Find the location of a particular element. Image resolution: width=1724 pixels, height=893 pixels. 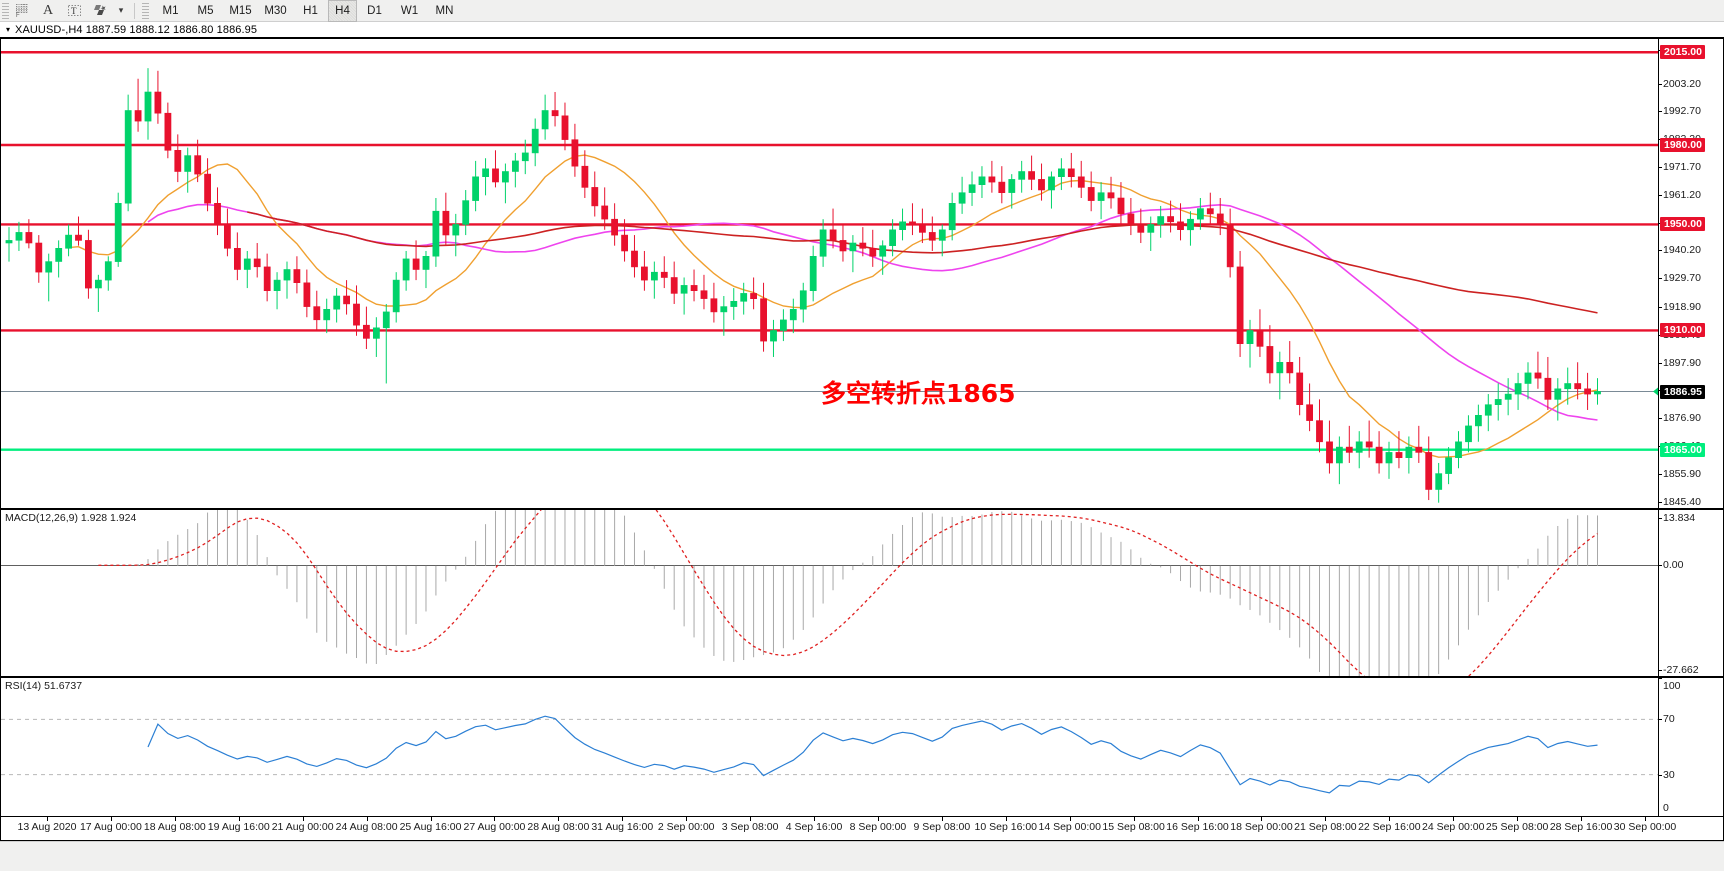

toolbar-separator is located at coordinates (134, 10).